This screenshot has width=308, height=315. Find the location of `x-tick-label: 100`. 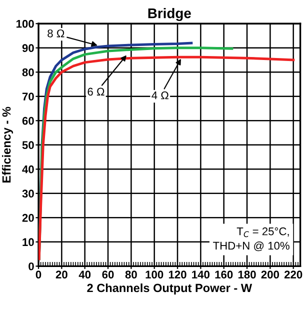

x-tick-label: 100 is located at coordinates (155, 274).